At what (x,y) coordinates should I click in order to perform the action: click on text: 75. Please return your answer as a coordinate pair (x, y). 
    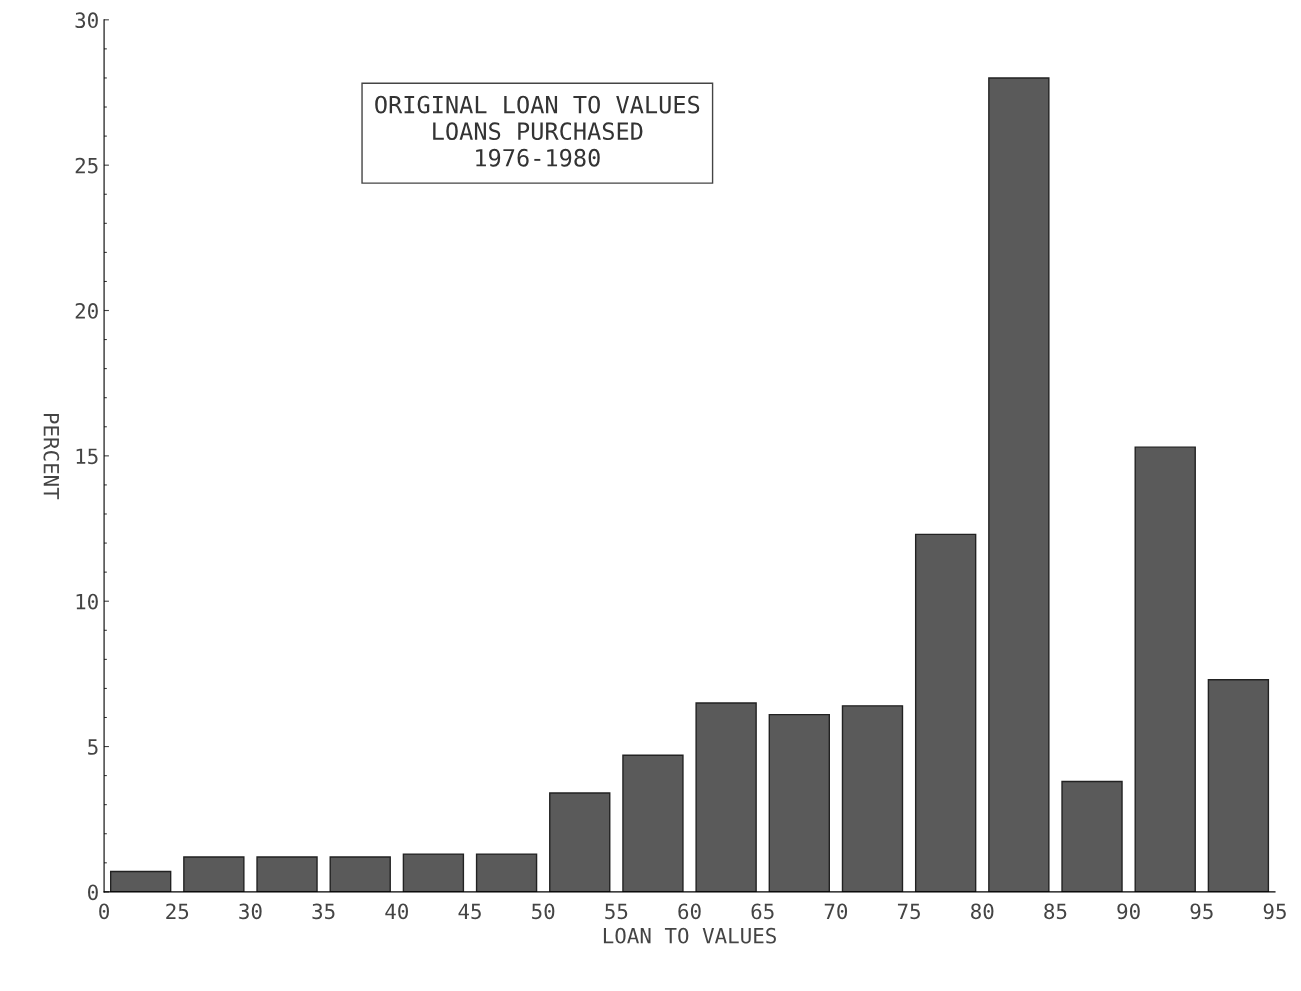
    Looking at the image, I should click on (908, 911).